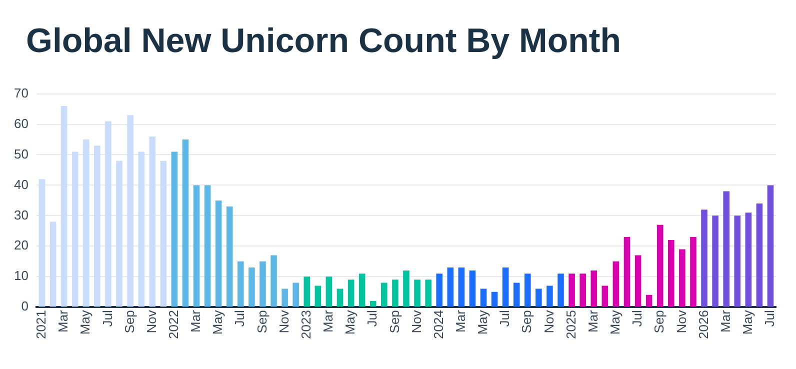 This screenshot has height=369, width=796. Describe the element at coordinates (570, 324) in the screenshot. I see `x-tick-label: 2025` at that location.